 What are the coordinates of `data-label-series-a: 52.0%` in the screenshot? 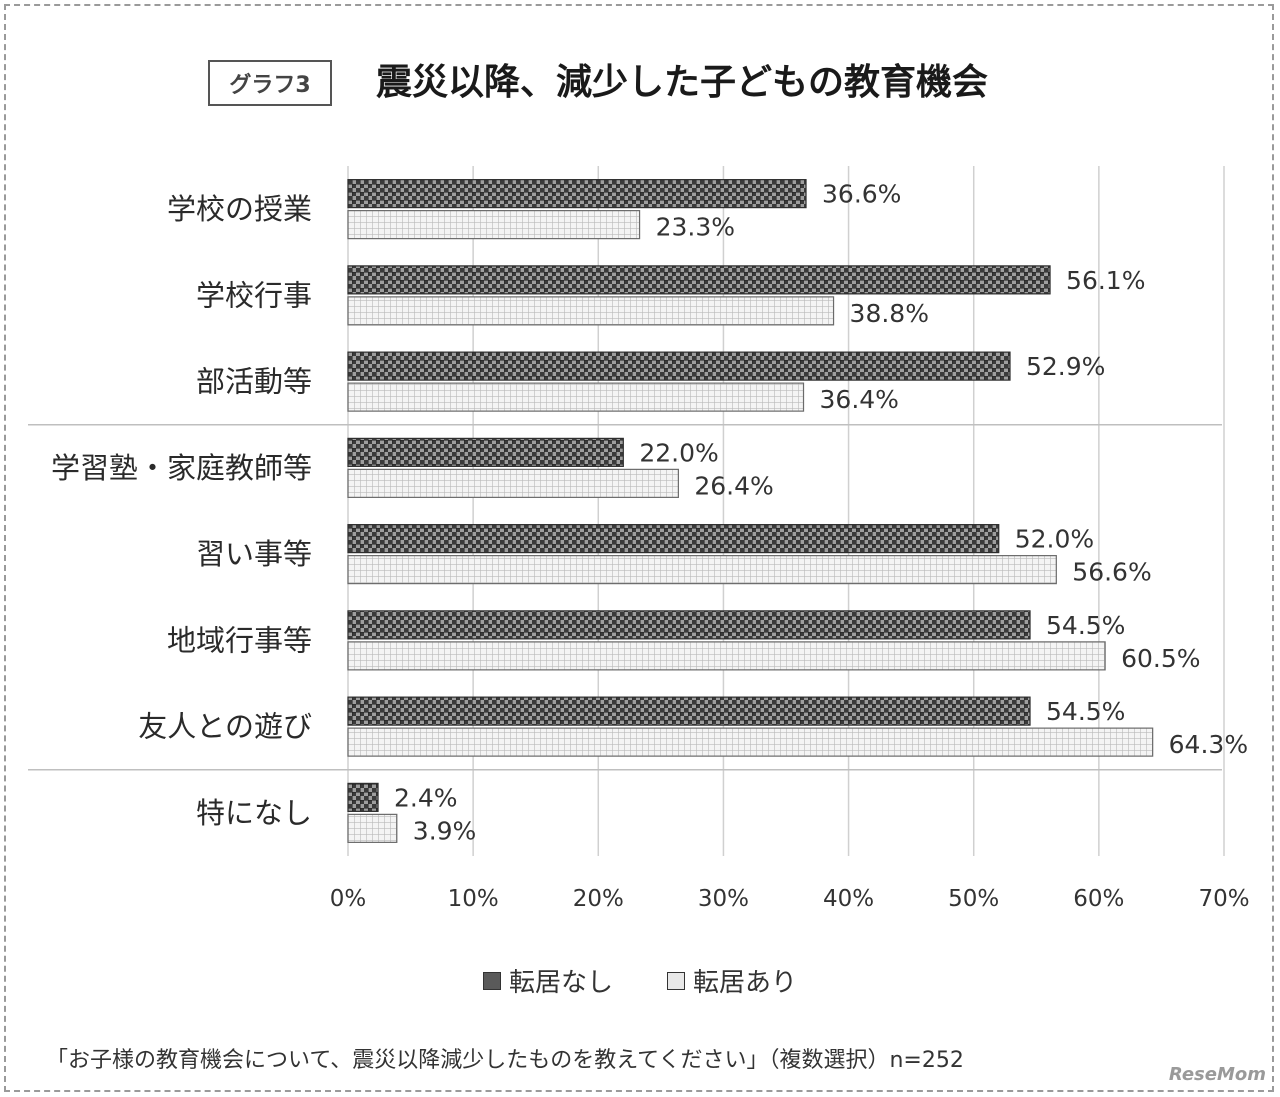 It's located at (1054, 539).